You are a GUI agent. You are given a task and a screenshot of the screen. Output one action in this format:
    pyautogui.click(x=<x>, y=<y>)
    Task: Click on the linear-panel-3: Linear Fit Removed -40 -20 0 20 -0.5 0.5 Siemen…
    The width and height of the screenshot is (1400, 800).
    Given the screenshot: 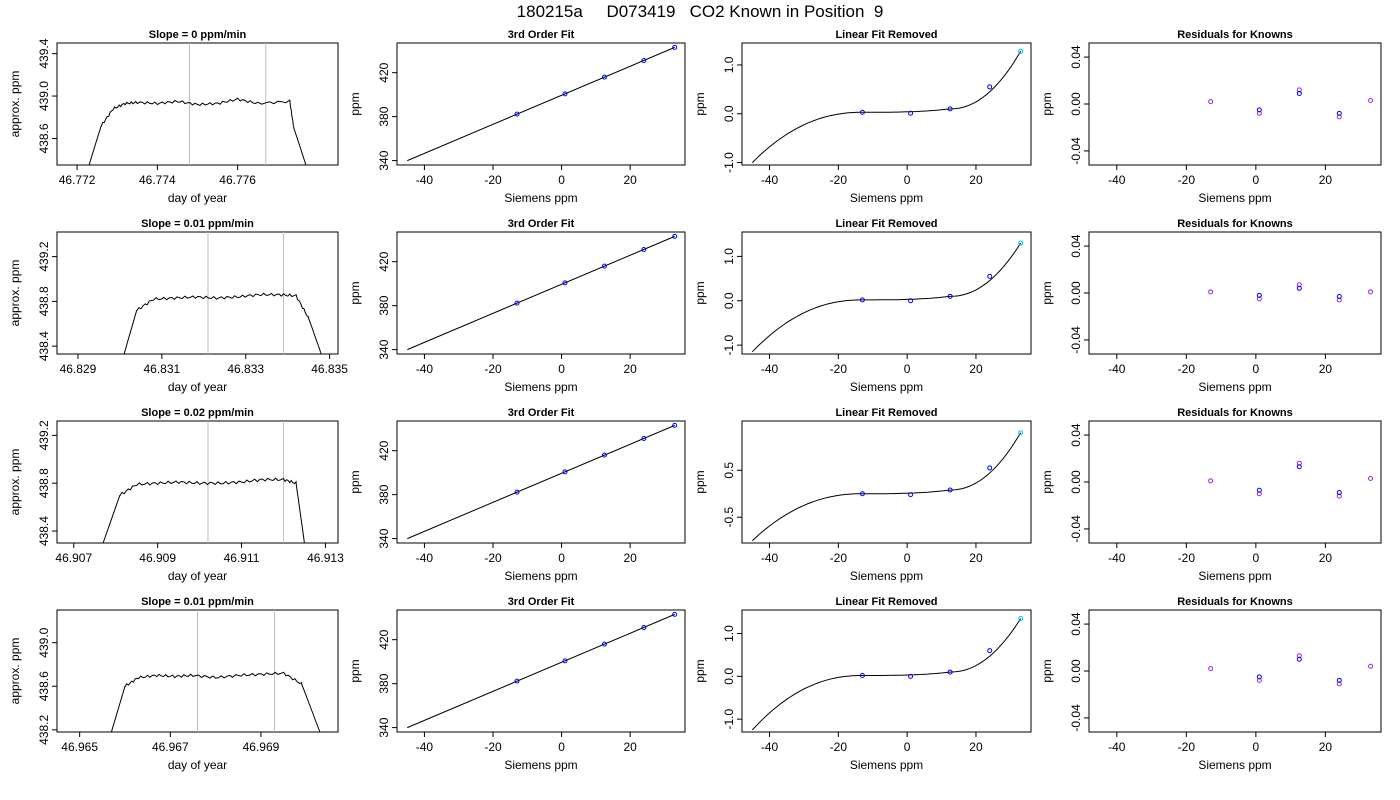 What is the action you would take?
    pyautogui.click(x=862, y=495)
    